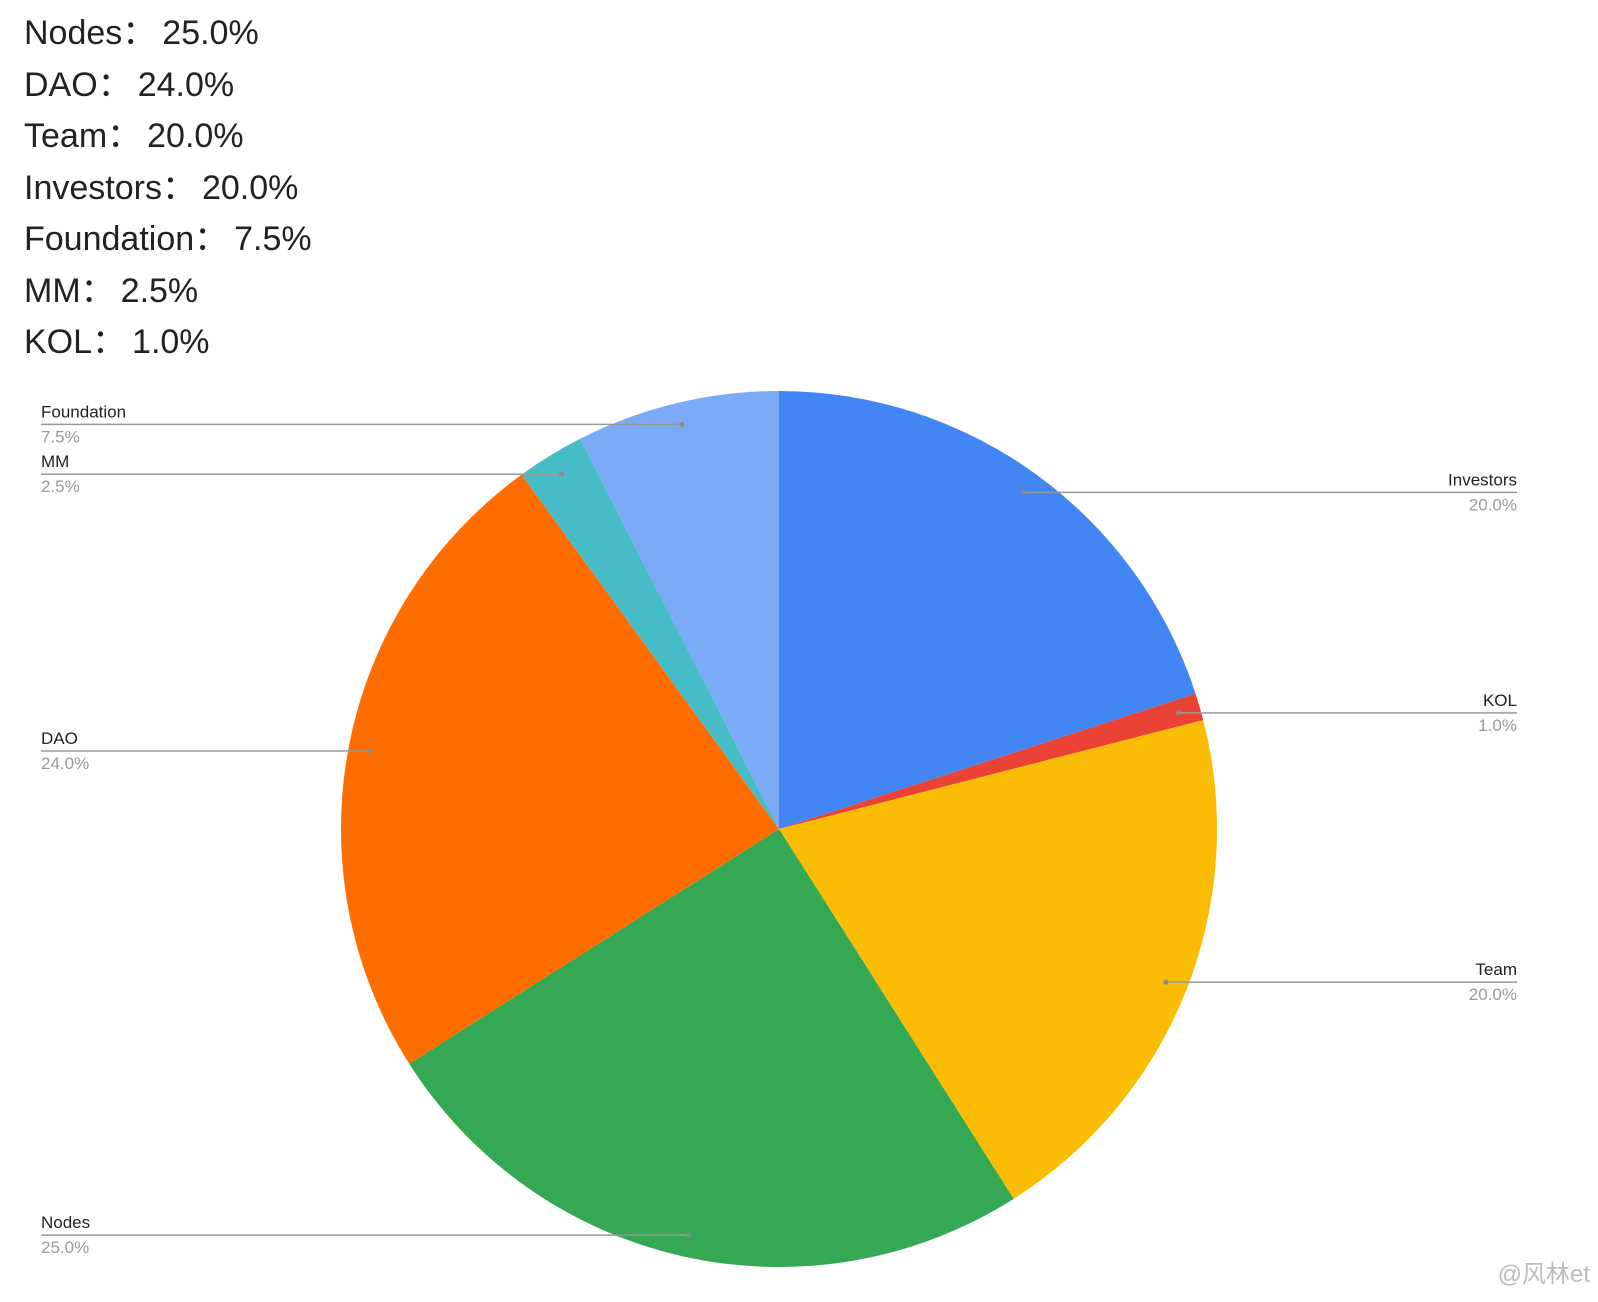 The width and height of the screenshot is (1598, 1302). What do you see at coordinates (110, 187) in the screenshot?
I see `summary-name: Investors：` at bounding box center [110, 187].